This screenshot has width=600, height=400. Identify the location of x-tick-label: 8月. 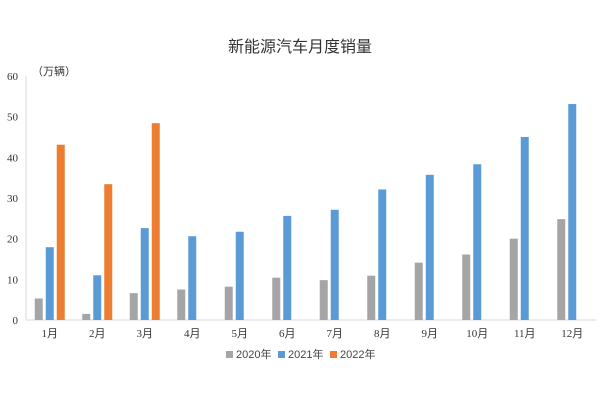
(382, 334).